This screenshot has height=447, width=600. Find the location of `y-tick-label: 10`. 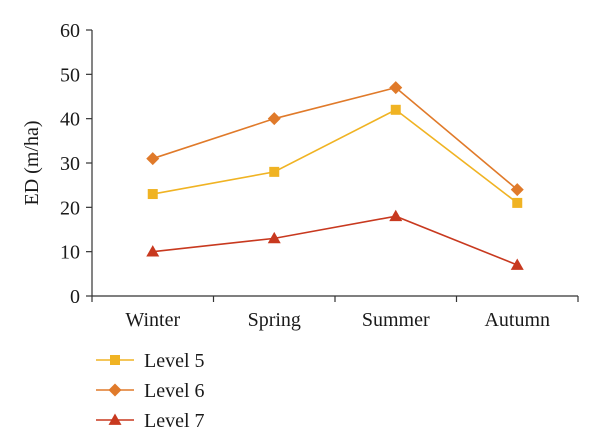

y-tick-label: 10 is located at coordinates (70, 253).